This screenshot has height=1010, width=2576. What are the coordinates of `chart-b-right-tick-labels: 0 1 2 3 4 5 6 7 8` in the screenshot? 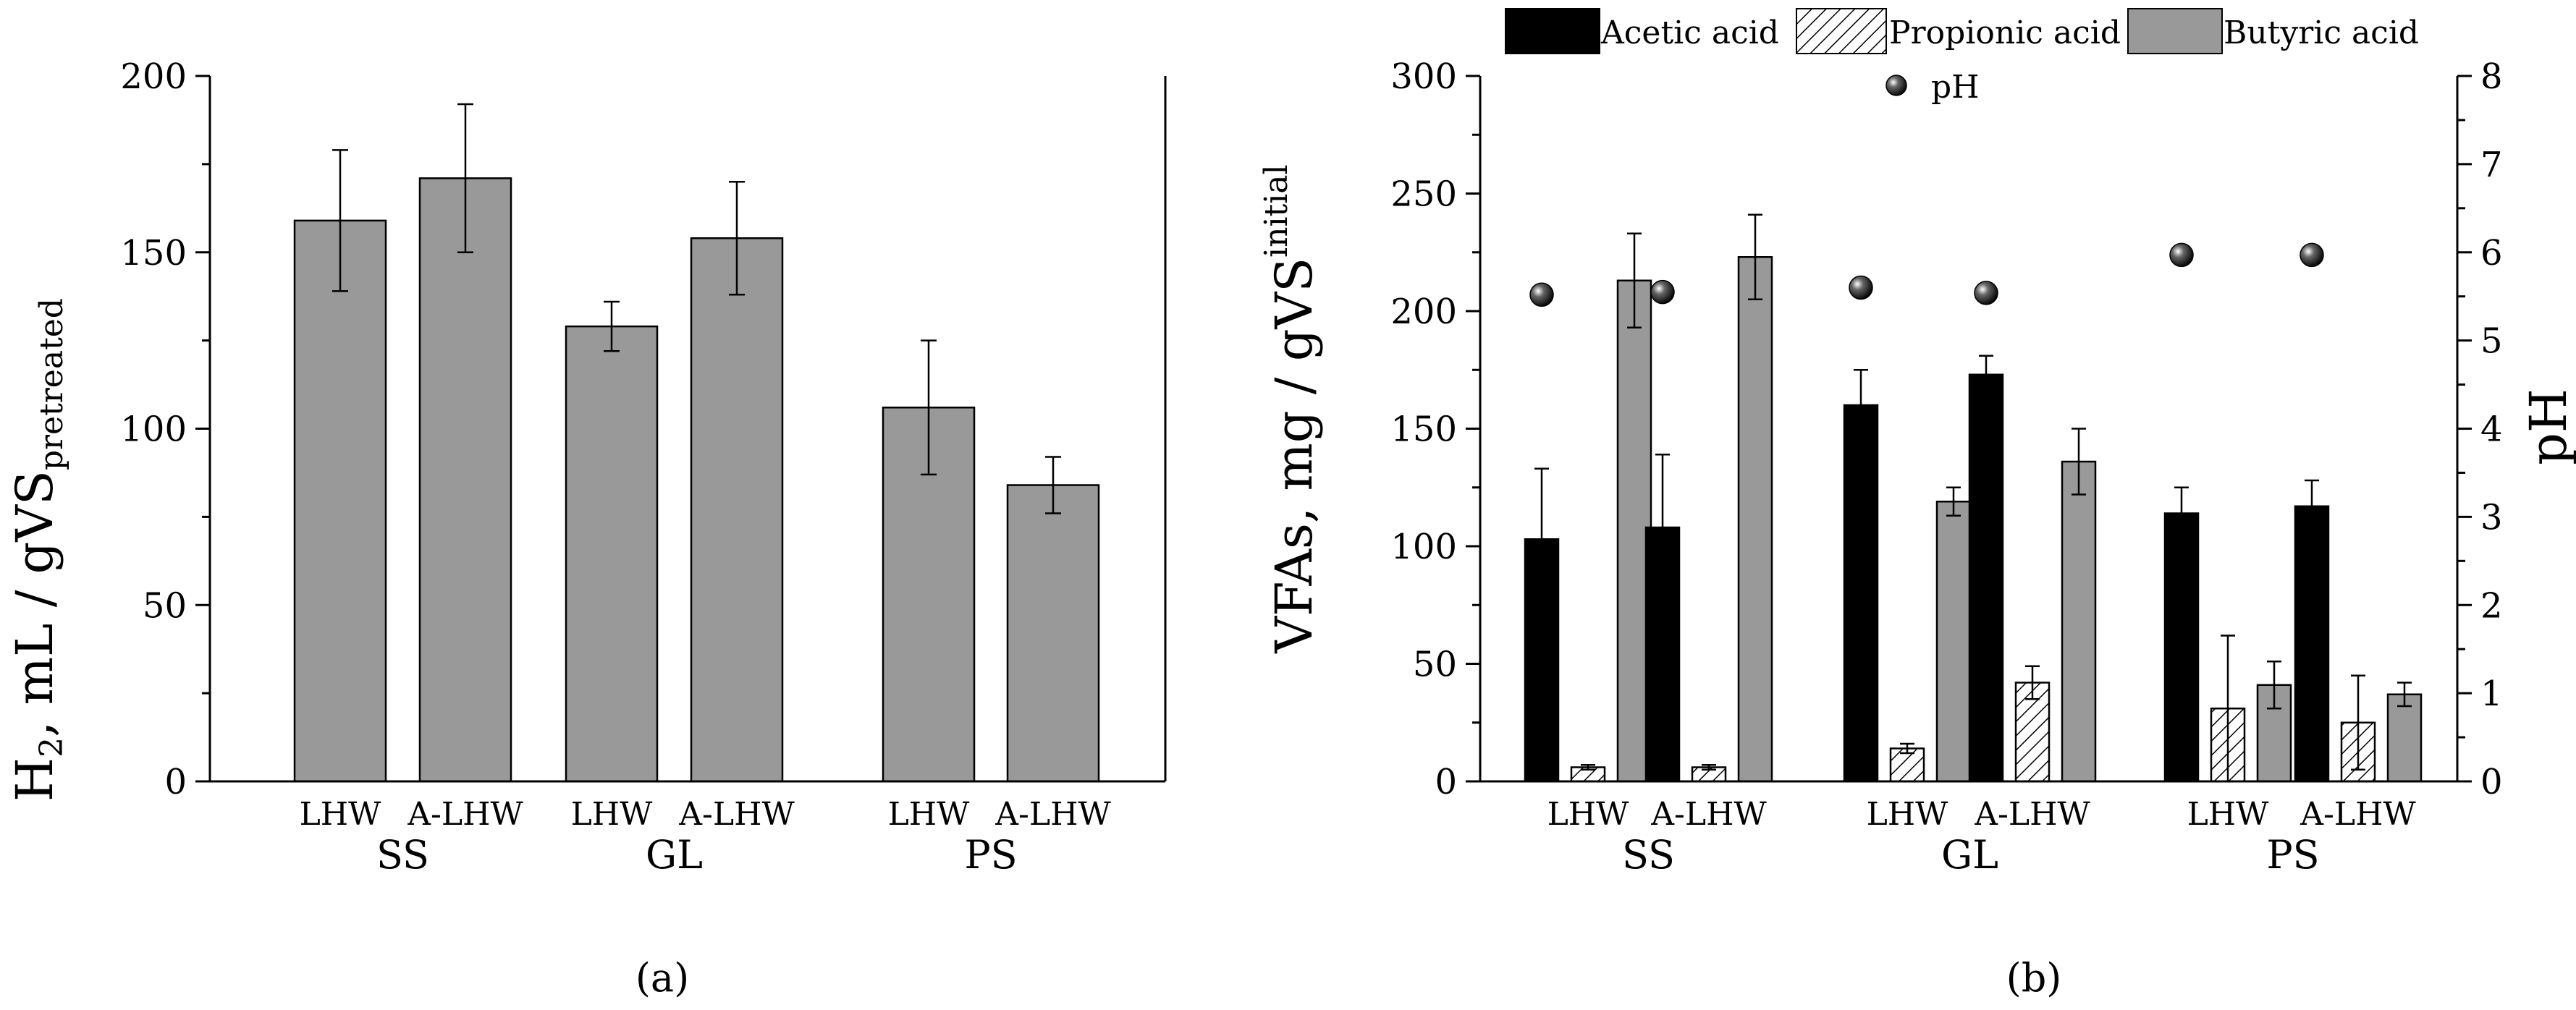 It's located at (2491, 429).